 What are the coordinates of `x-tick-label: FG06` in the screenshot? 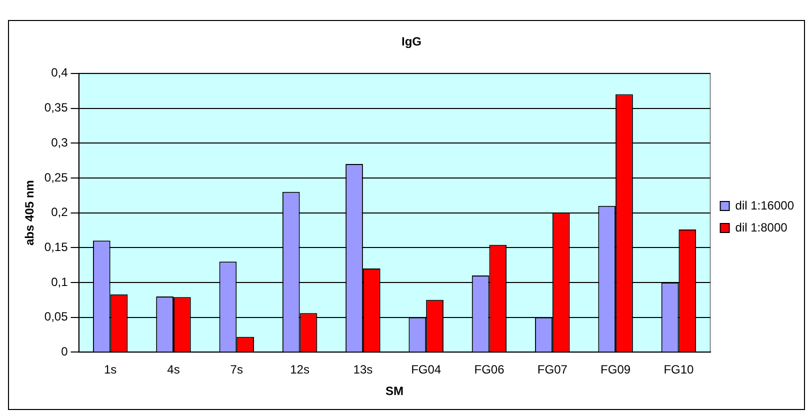 It's located at (489, 369).